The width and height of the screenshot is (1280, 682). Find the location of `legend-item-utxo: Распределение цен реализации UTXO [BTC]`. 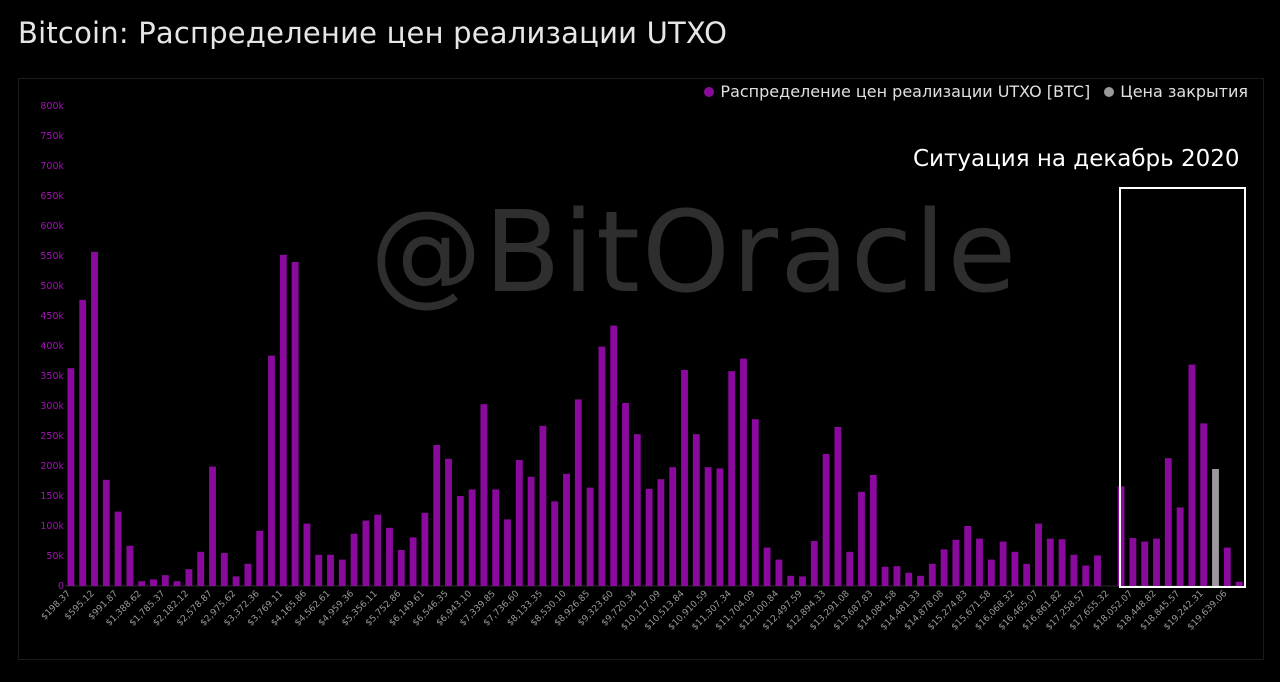

legend-item-utxo: Распределение цен реализации UTXO [BTC] is located at coordinates (897, 91).